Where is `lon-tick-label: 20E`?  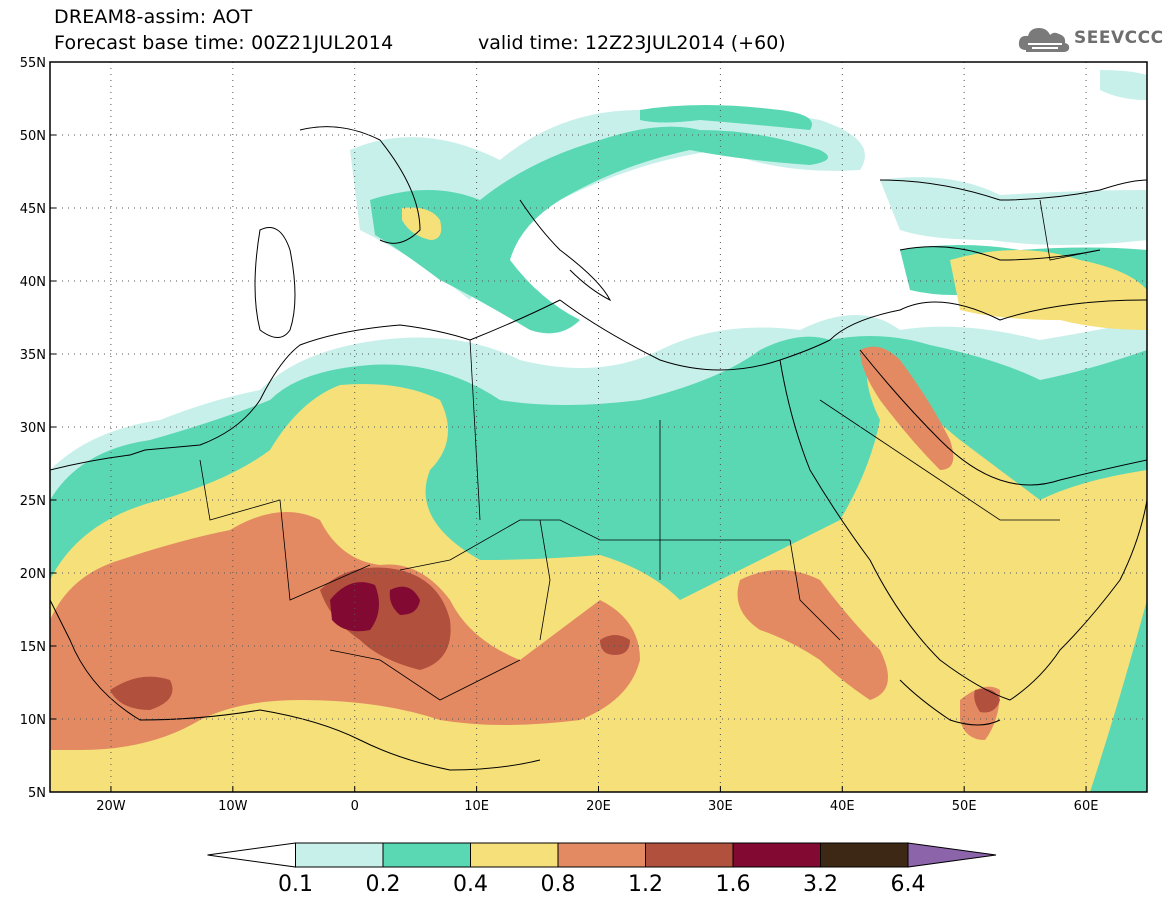
lon-tick-label: 20E is located at coordinates (598, 806).